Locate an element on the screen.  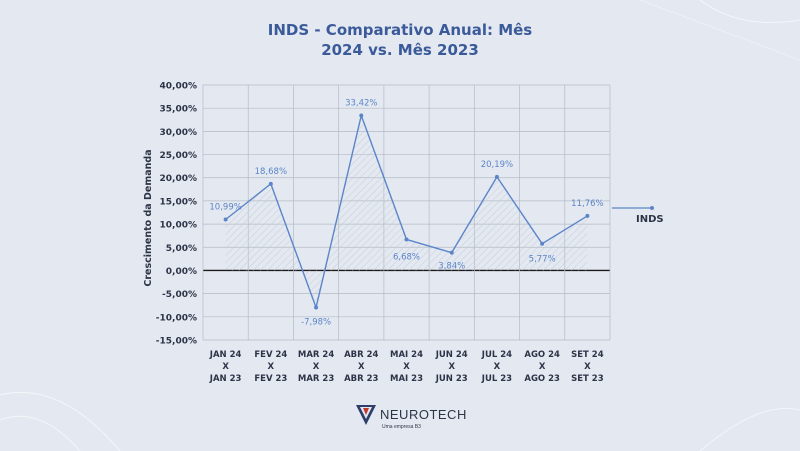
y-tick-label: 10,00% is located at coordinates (179, 226).